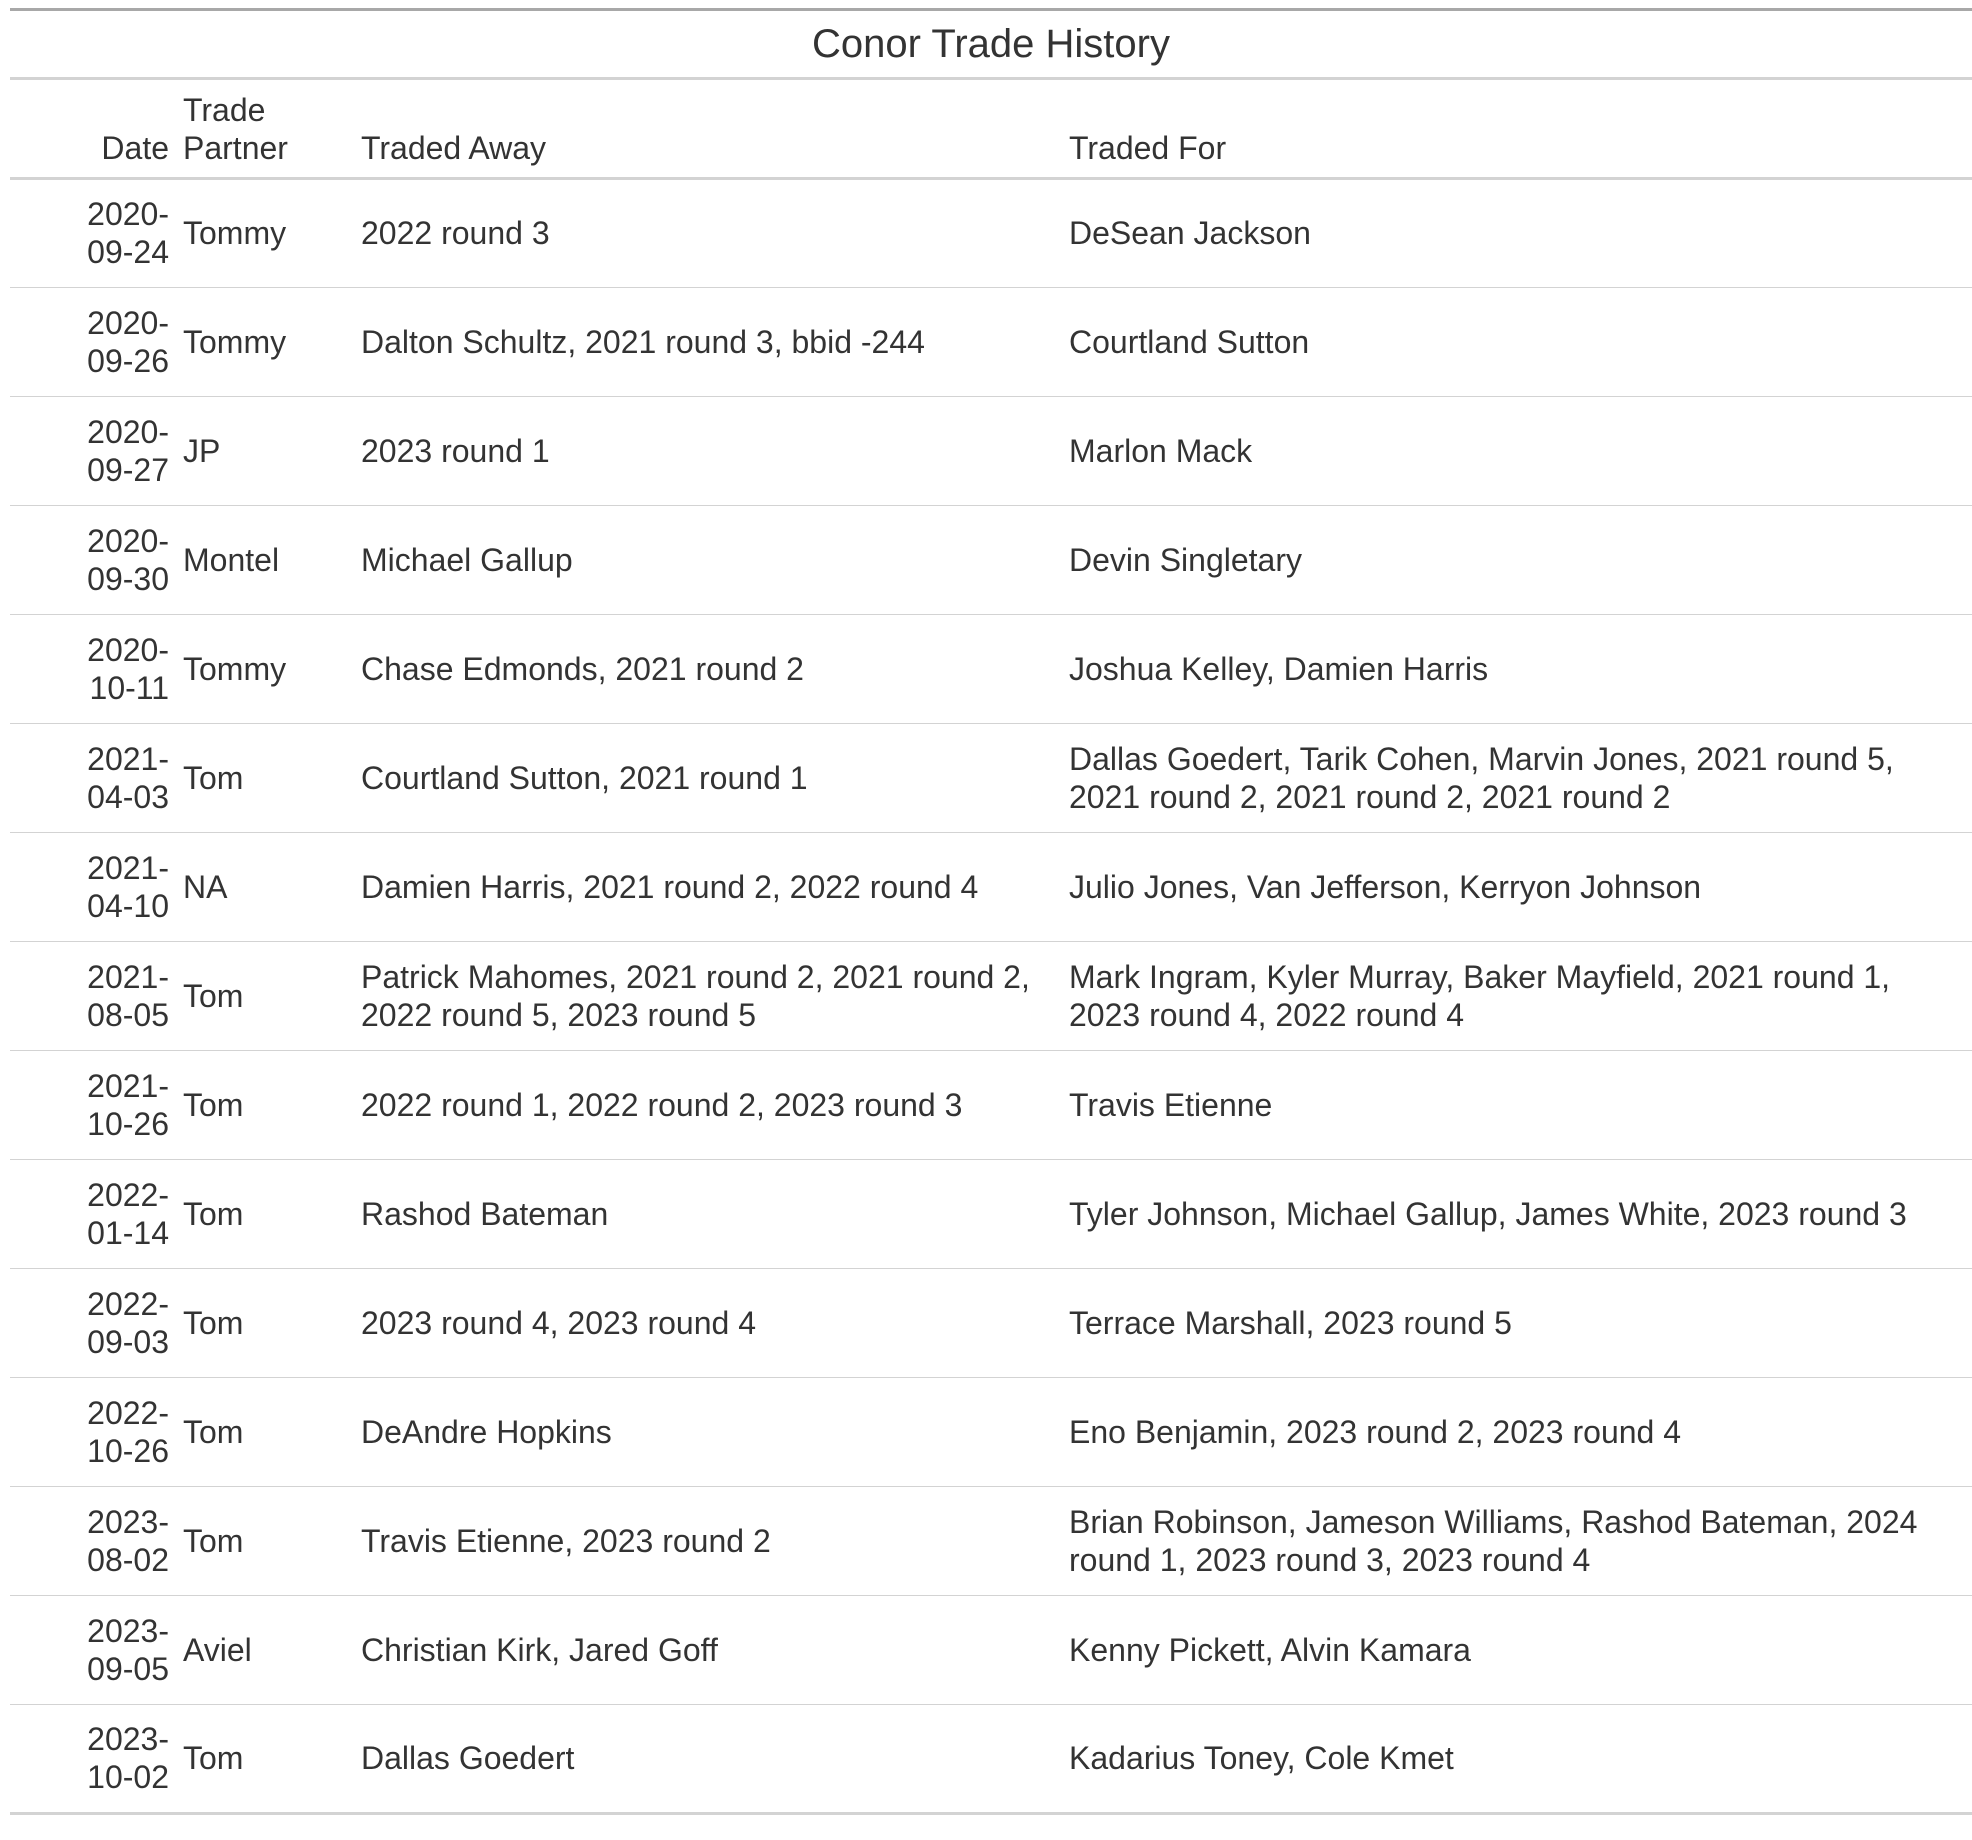  What do you see at coordinates (128, 1322) in the screenshot?
I see `date-cell: 2022- 09-03` at bounding box center [128, 1322].